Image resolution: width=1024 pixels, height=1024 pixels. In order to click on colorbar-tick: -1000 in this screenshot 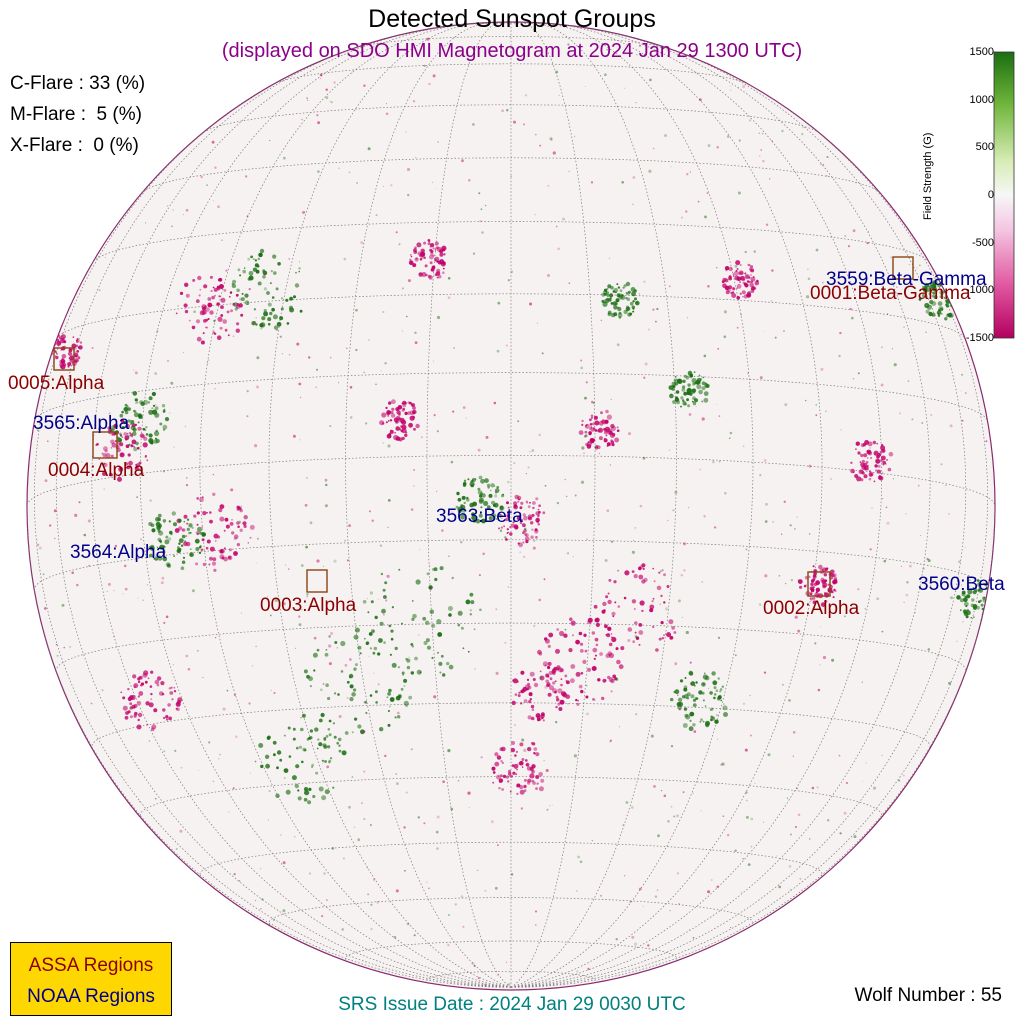, I will do `click(979, 290)`.